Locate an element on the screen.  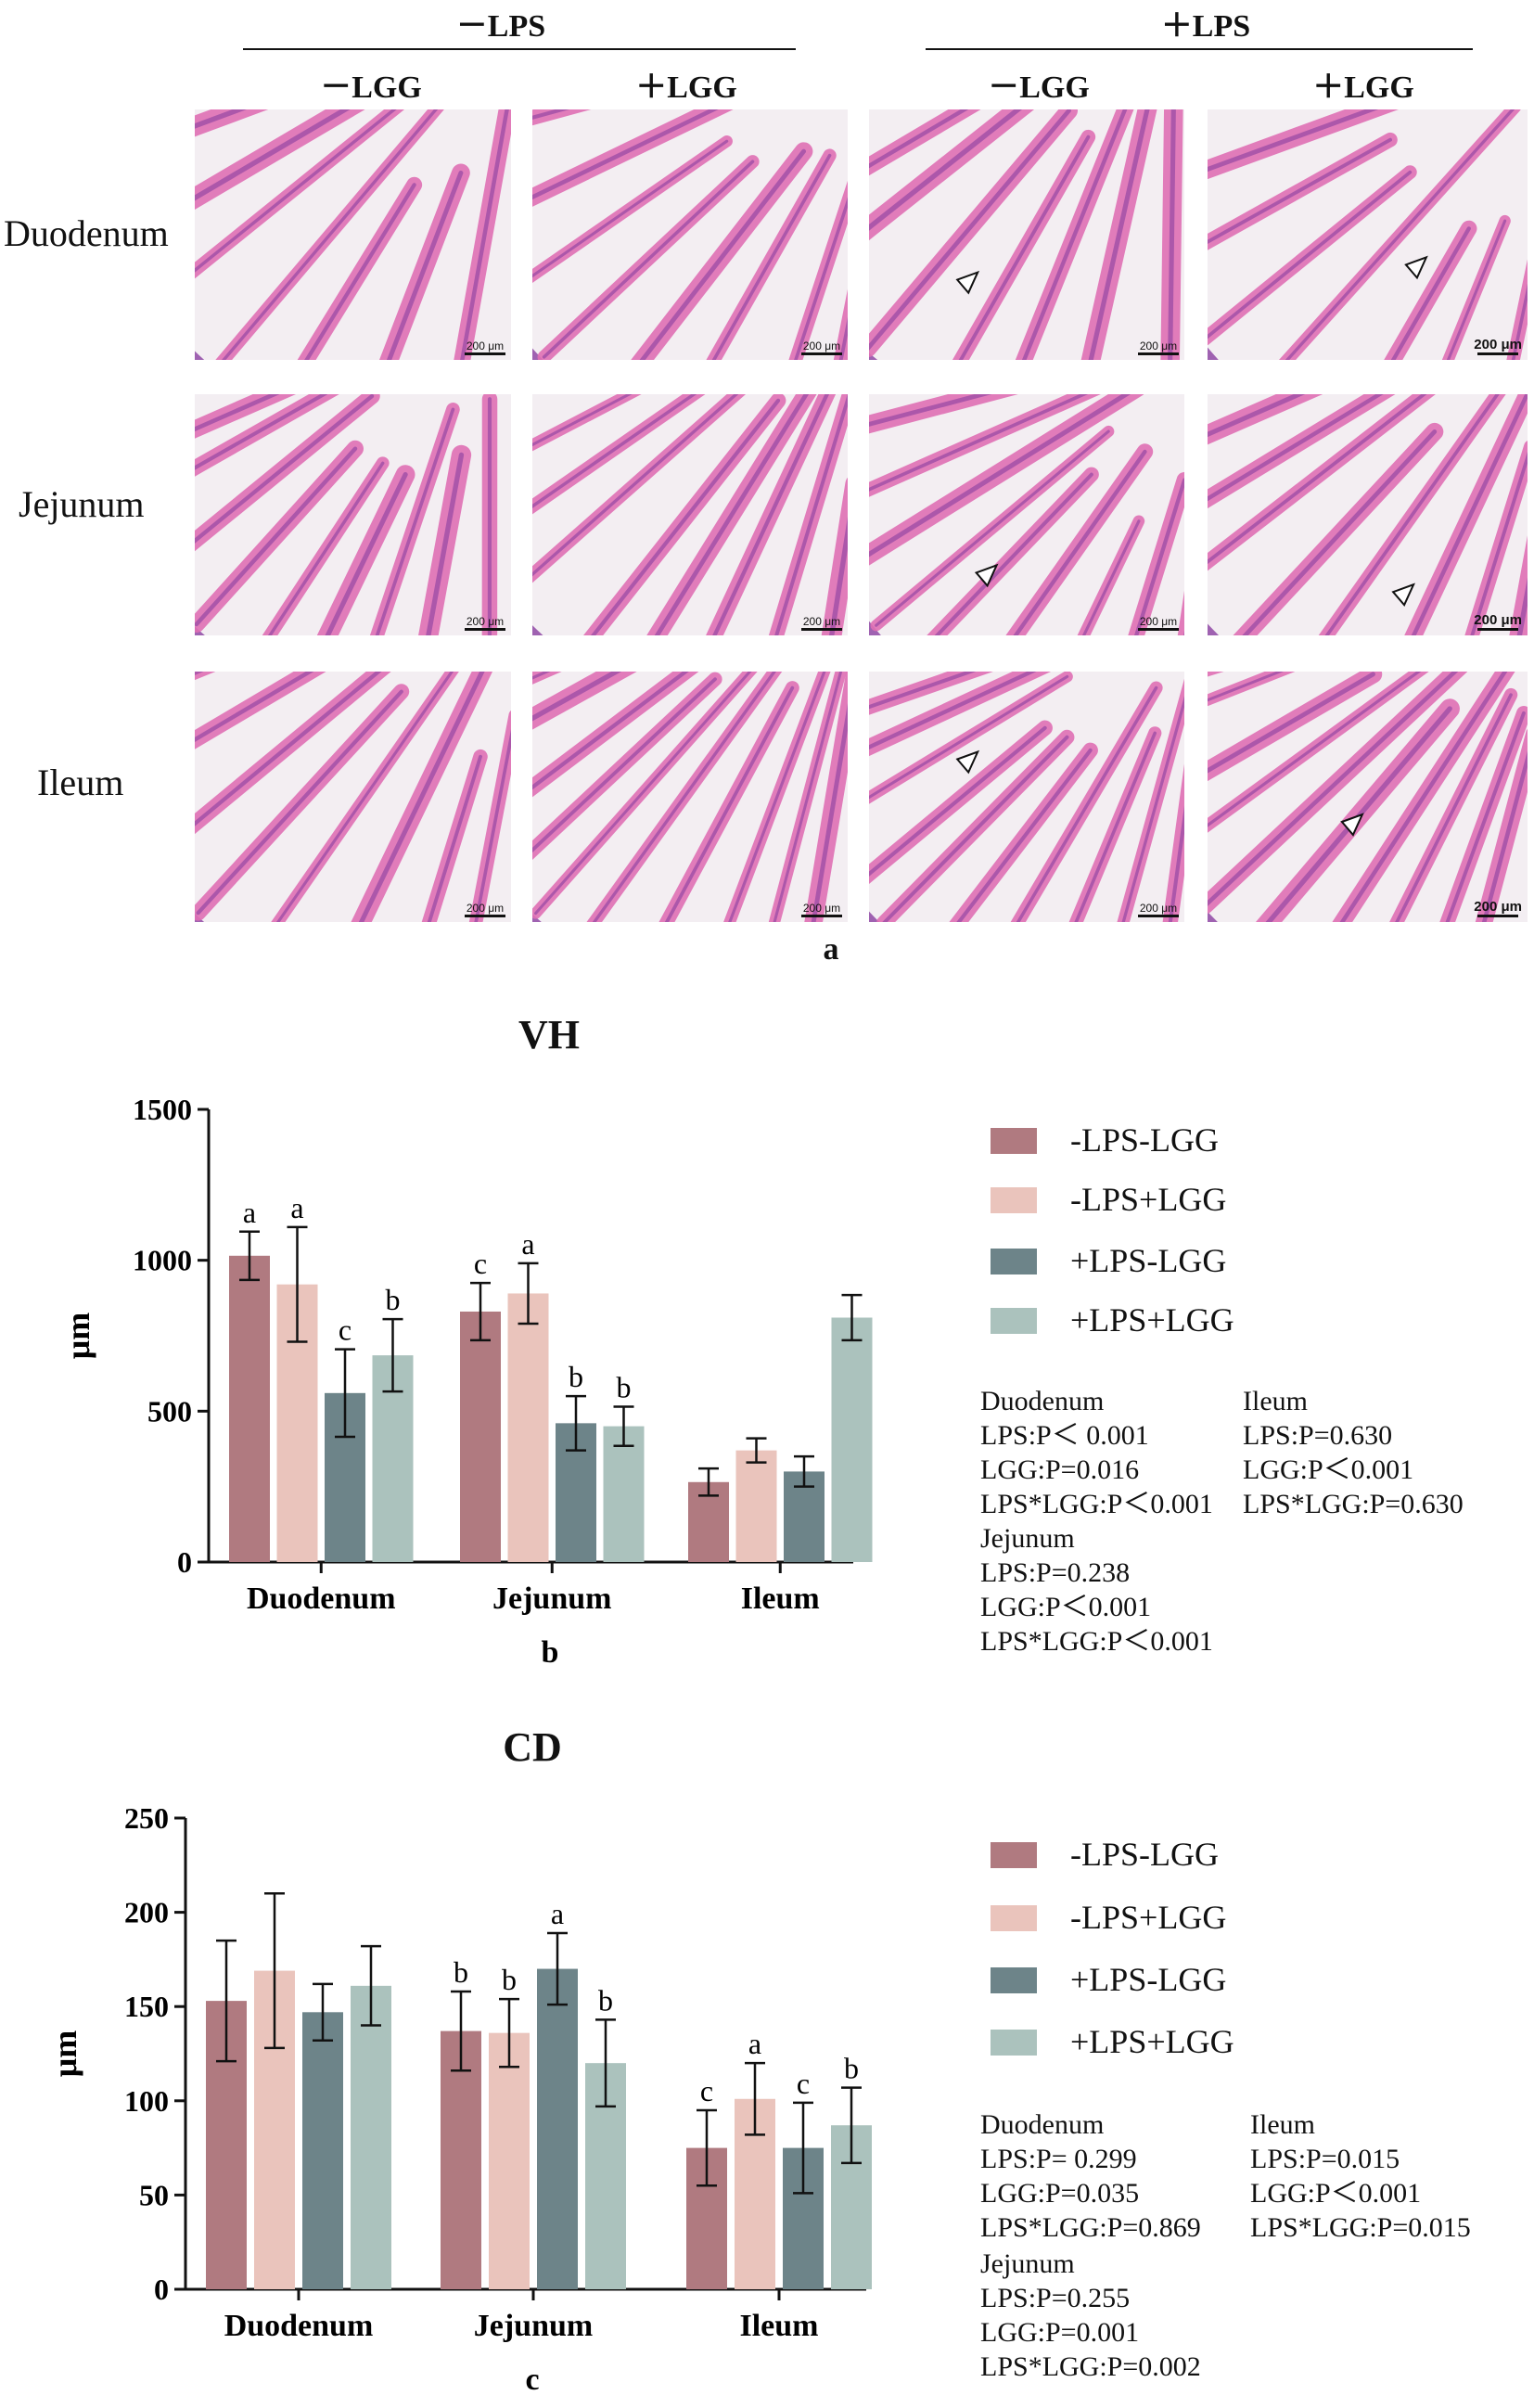
cd-stats-ileum-lgg: LGG:P＜0.001 is located at coordinates (1336, 2193).